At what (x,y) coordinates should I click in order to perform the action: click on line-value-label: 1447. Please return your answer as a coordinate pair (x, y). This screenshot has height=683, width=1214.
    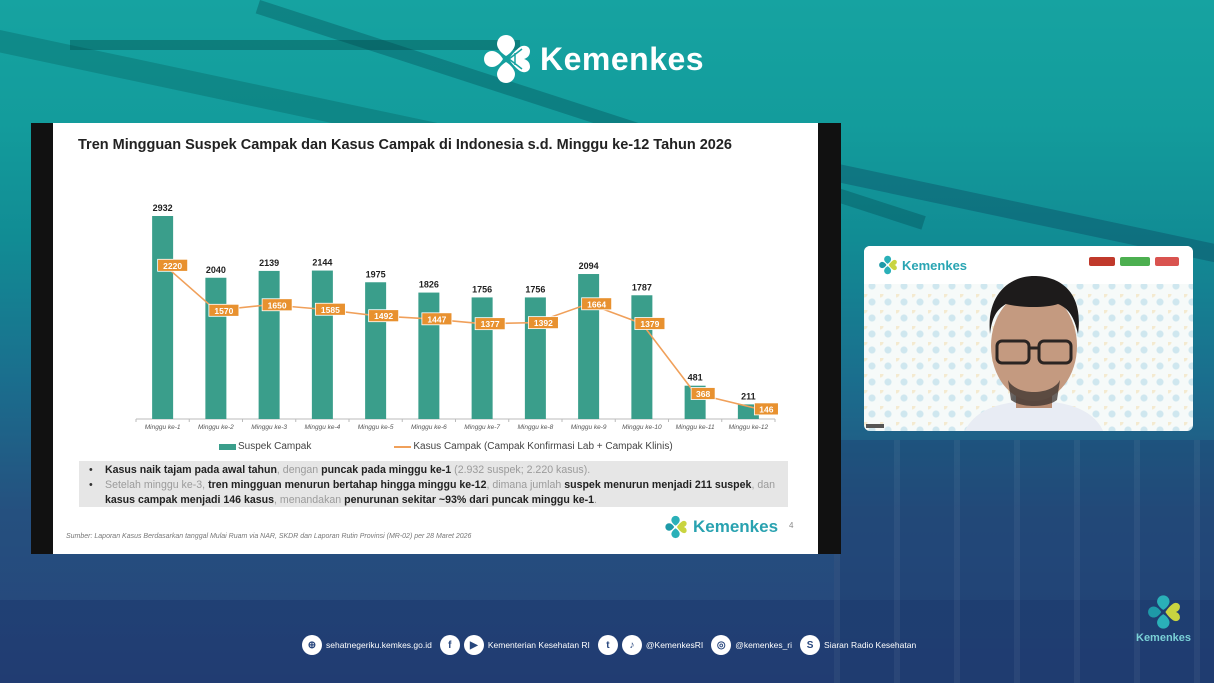
    Looking at the image, I should click on (436, 319).